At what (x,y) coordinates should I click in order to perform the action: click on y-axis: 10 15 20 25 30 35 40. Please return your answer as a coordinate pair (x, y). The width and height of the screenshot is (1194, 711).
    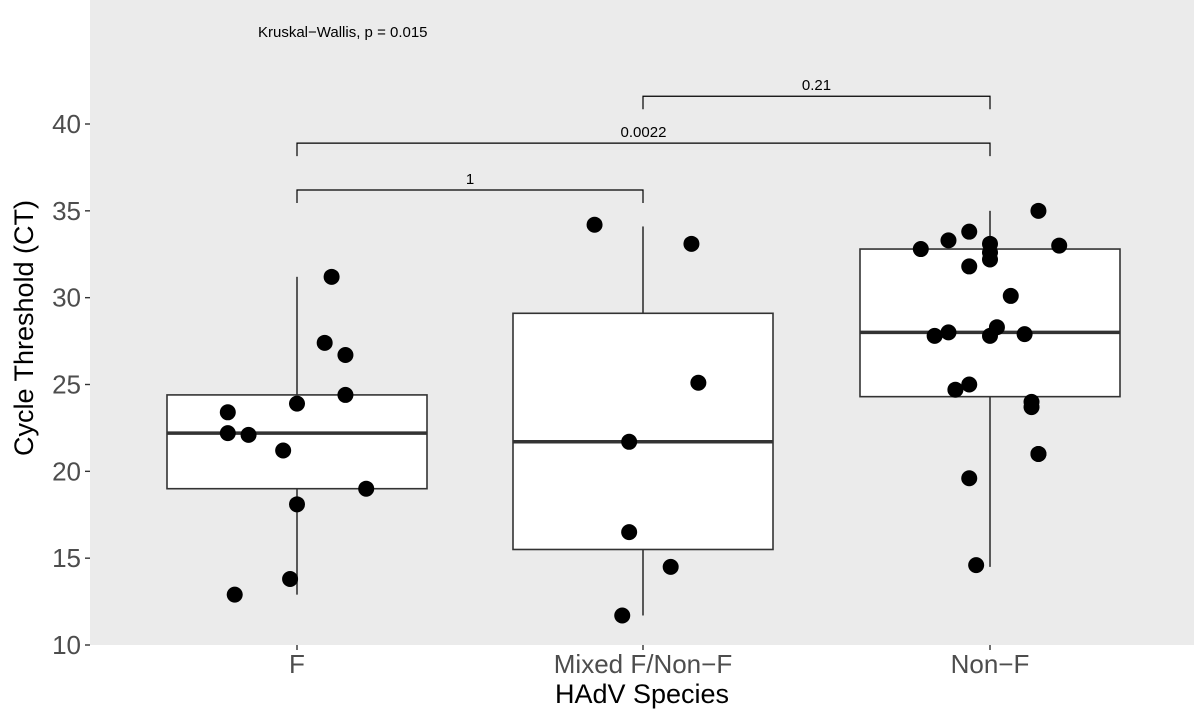
    Looking at the image, I should click on (71, 384).